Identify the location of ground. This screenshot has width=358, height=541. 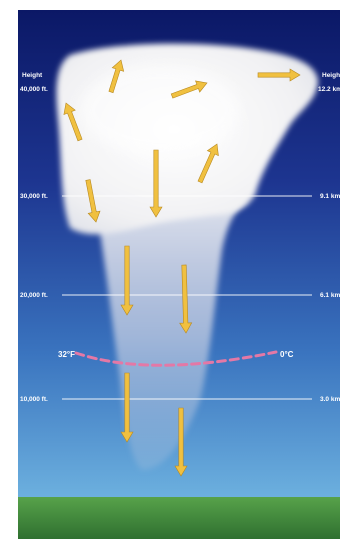
(179, 518).